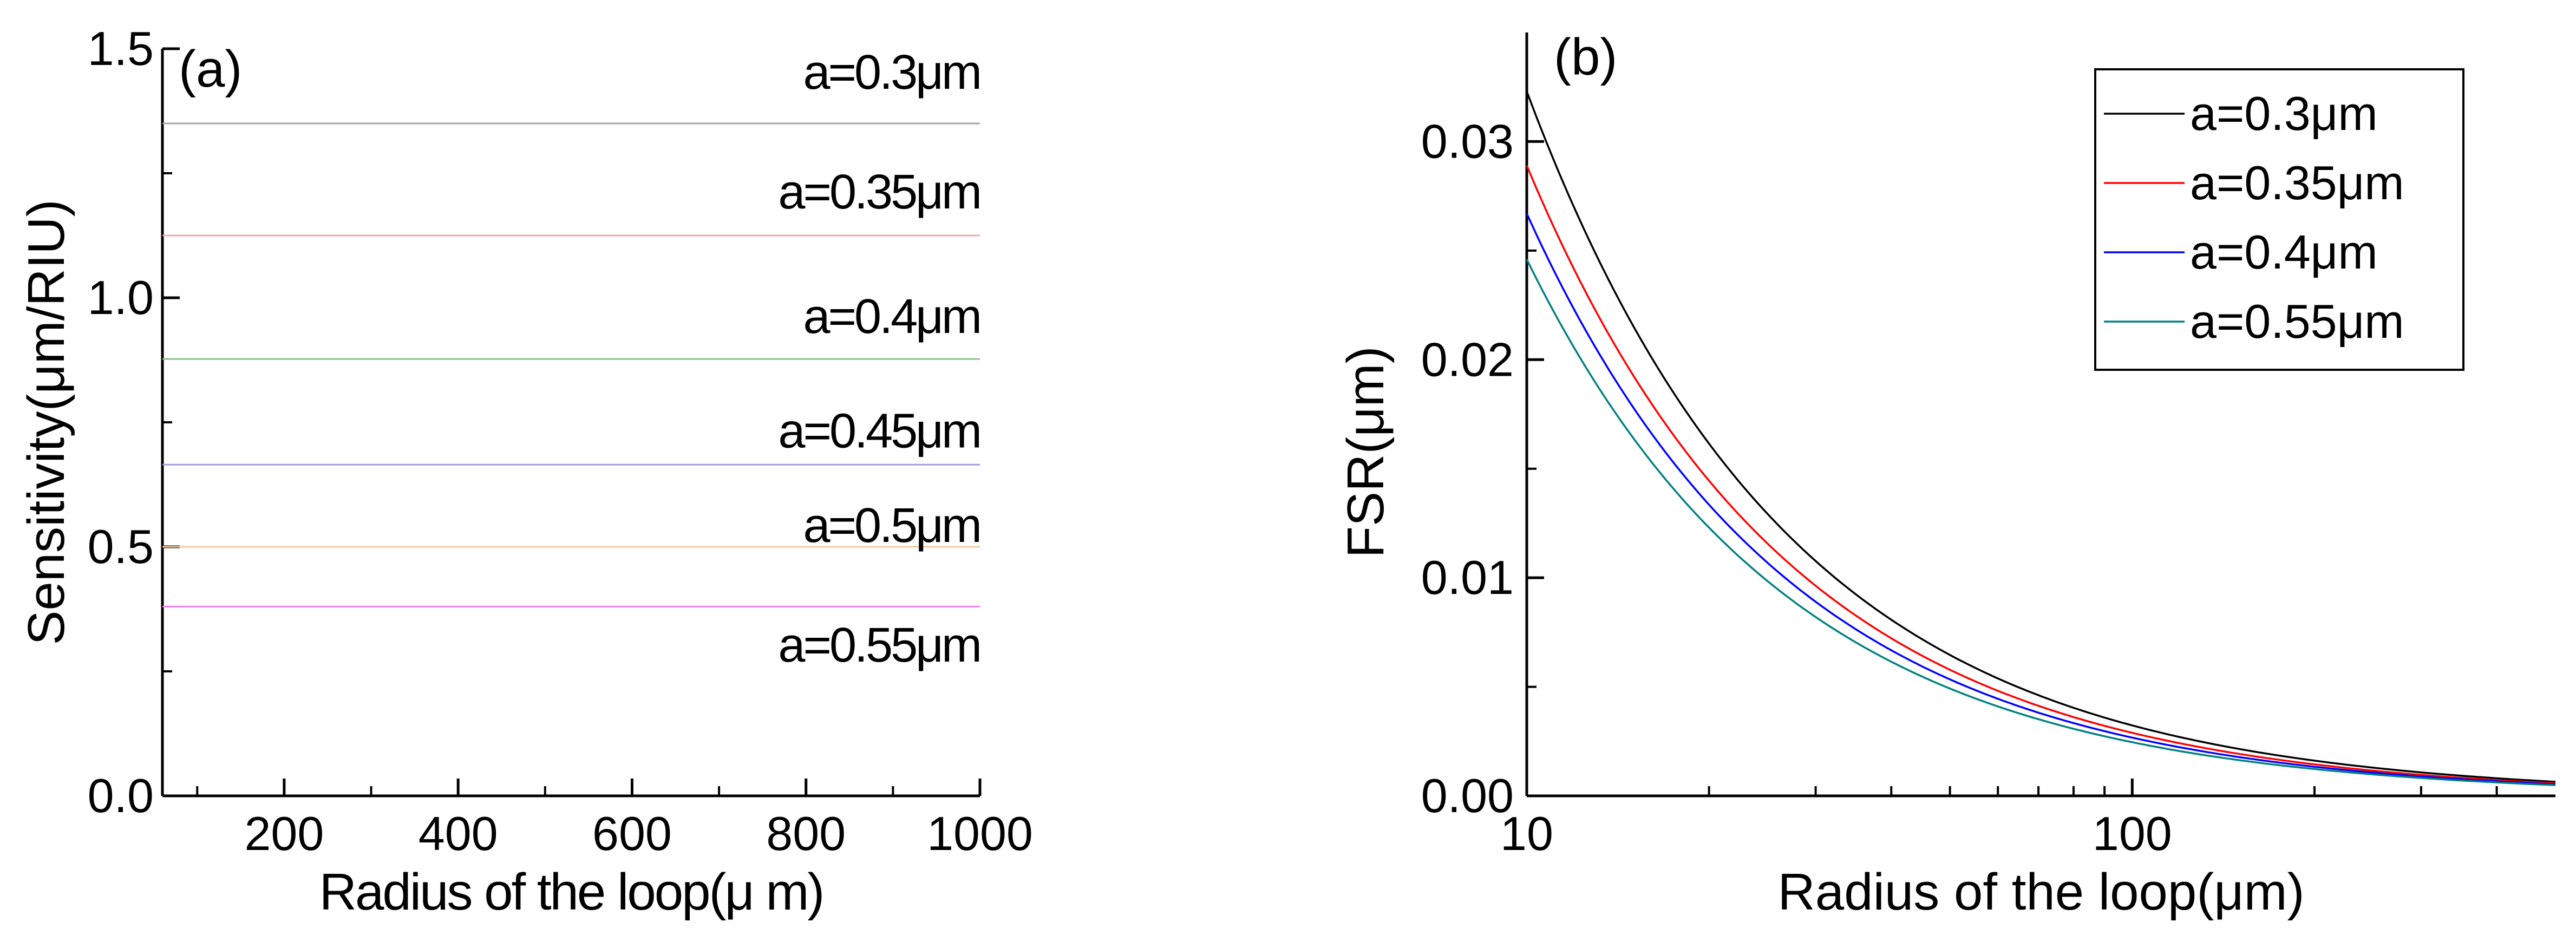  Describe the element at coordinates (2297, 183) in the screenshot. I see `legend-label: a=0.35μm` at that location.